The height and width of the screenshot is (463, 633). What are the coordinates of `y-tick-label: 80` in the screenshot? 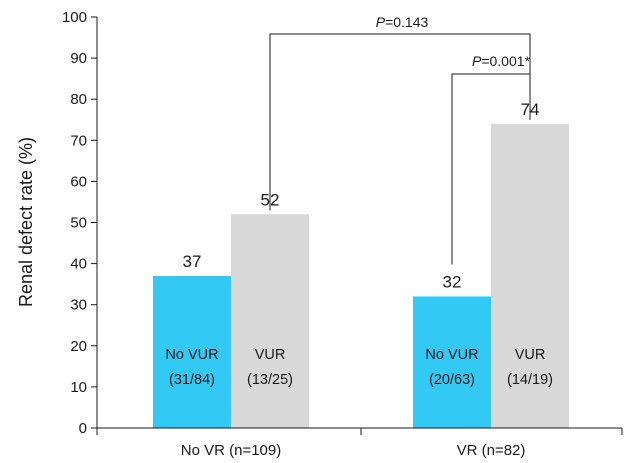 It's located at (78, 99).